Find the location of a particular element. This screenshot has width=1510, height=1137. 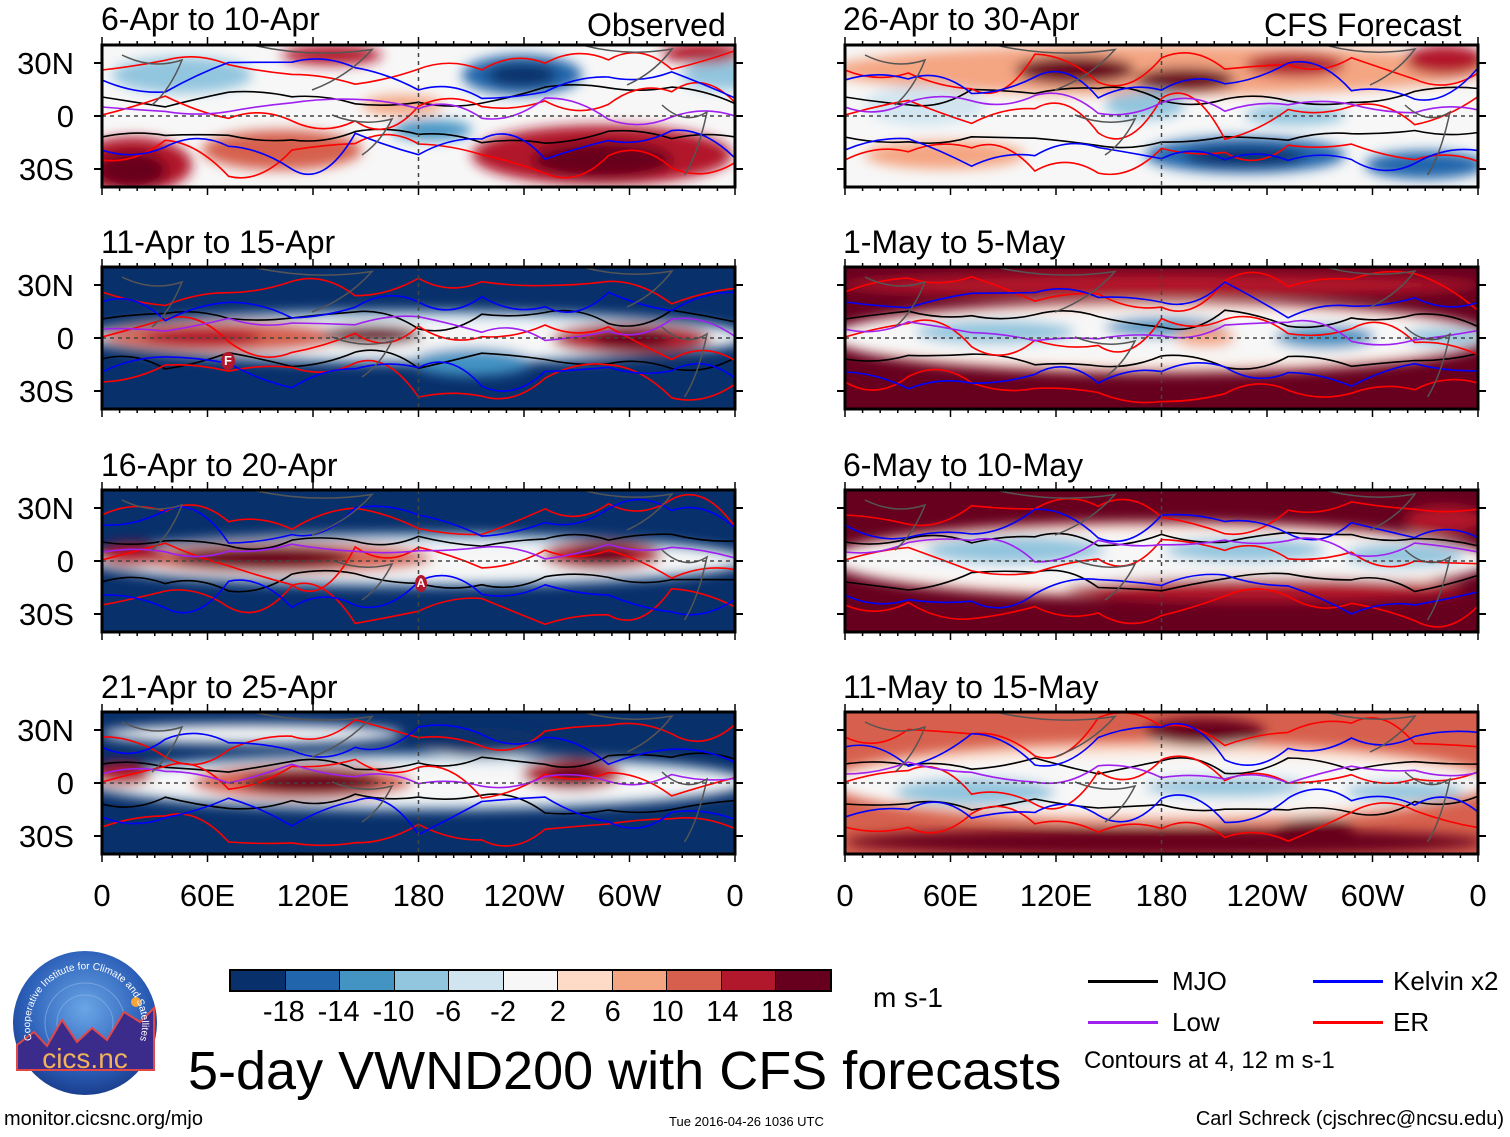

lon-label: 60E is located at coordinates (950, 895).